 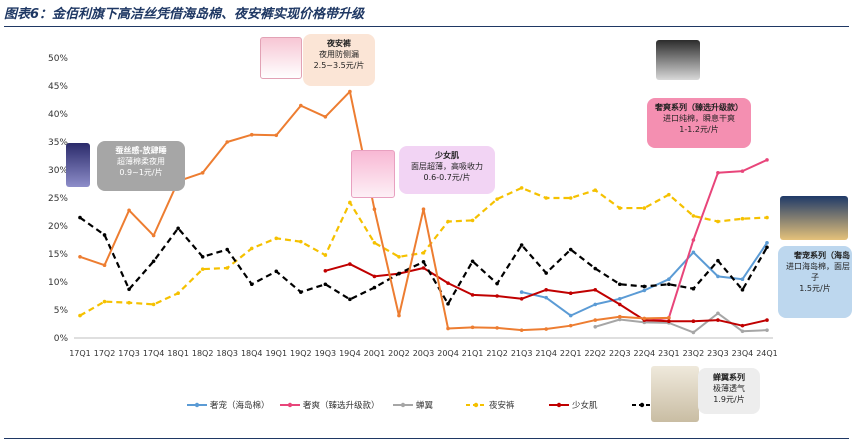 I want to click on x-tick-label: 19Q2, so click(x=301, y=353).